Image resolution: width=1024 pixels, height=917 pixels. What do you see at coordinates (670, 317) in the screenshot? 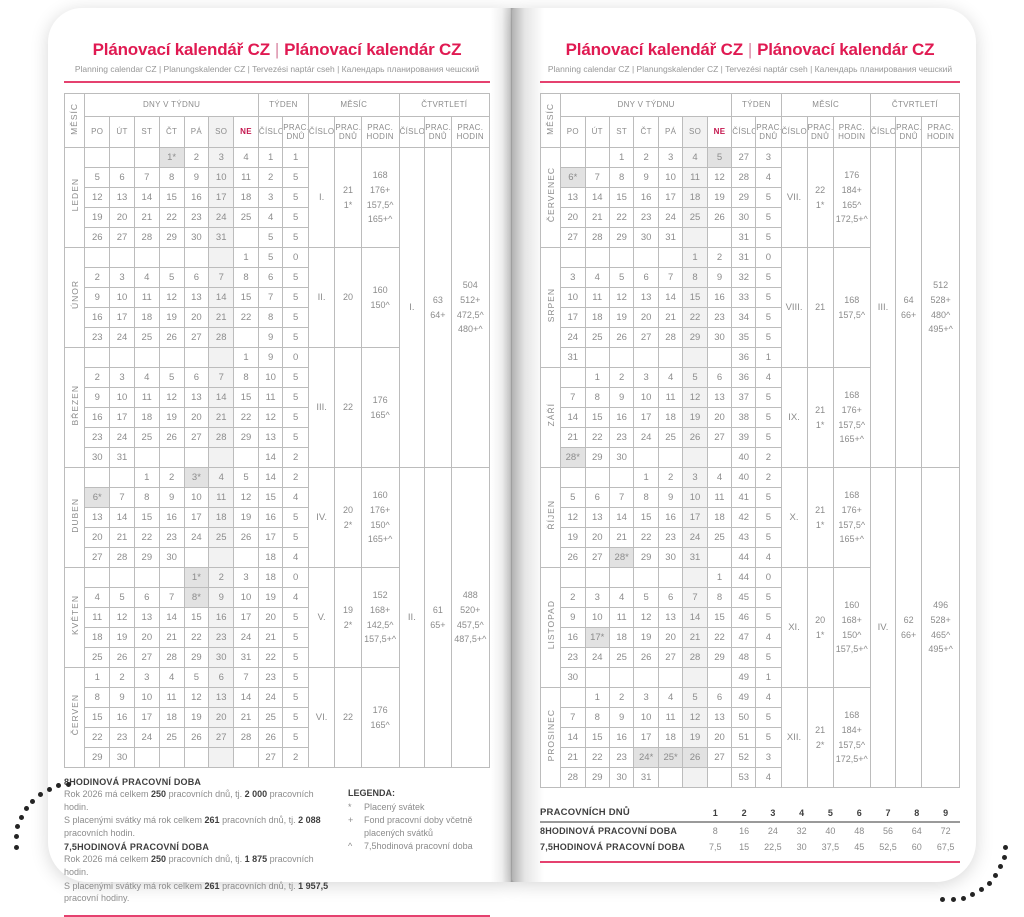
I see `day-cell: 21` at bounding box center [670, 317].